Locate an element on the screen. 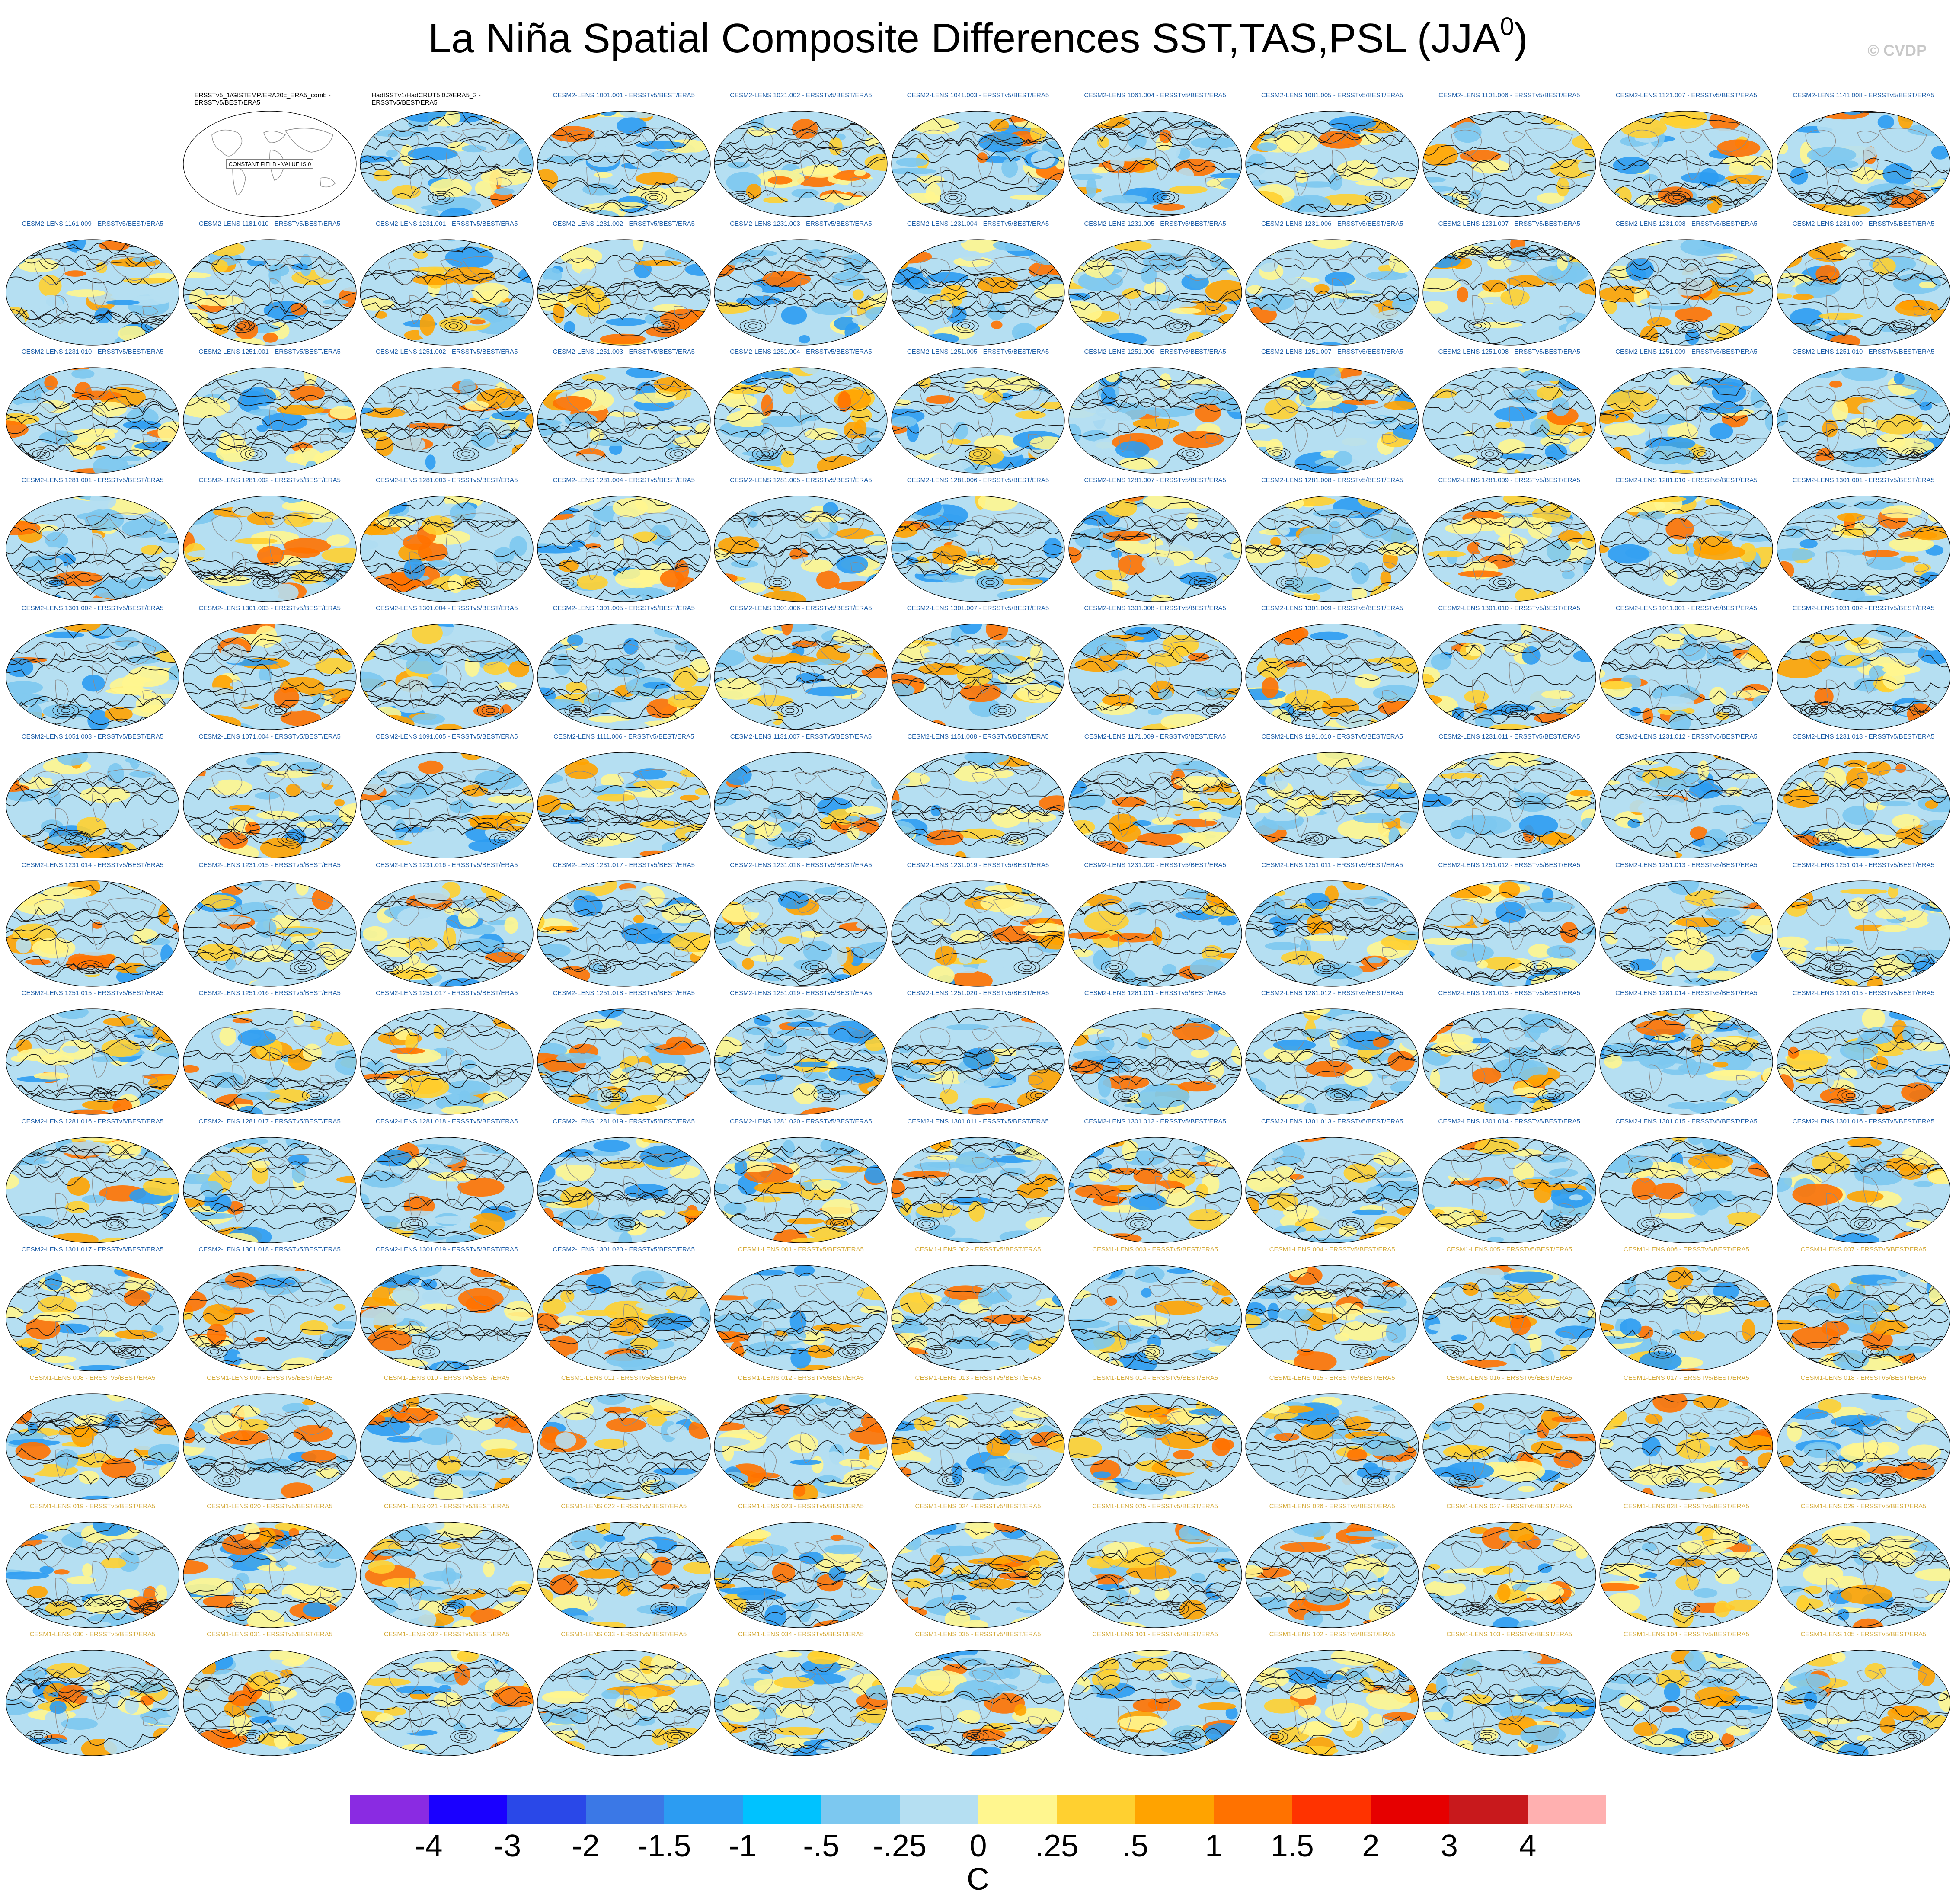 The image size is (1956, 1904). map-panel: CESM1-LENS 002 - ERSSTv5/BEST/ERA5 is located at coordinates (978, 1309).